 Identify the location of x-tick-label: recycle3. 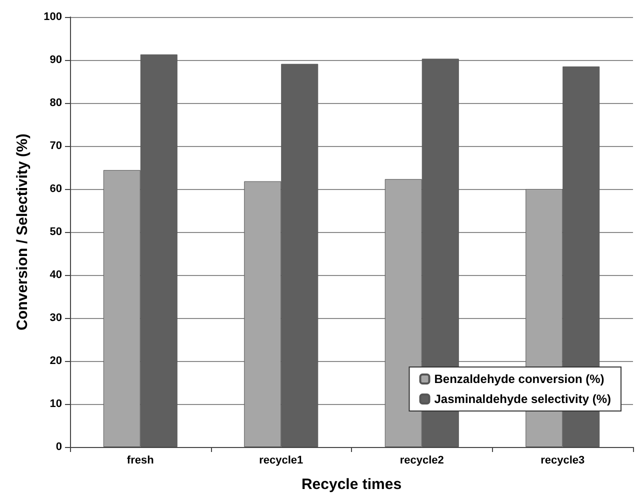
(562, 460).